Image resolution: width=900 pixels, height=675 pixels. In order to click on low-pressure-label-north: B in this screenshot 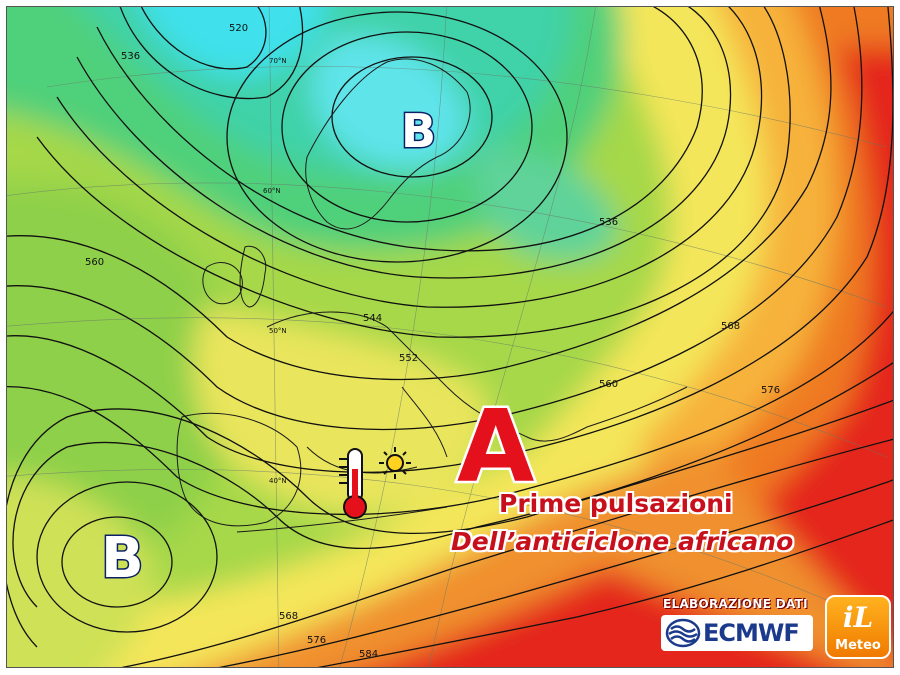, I will do `click(418, 131)`.